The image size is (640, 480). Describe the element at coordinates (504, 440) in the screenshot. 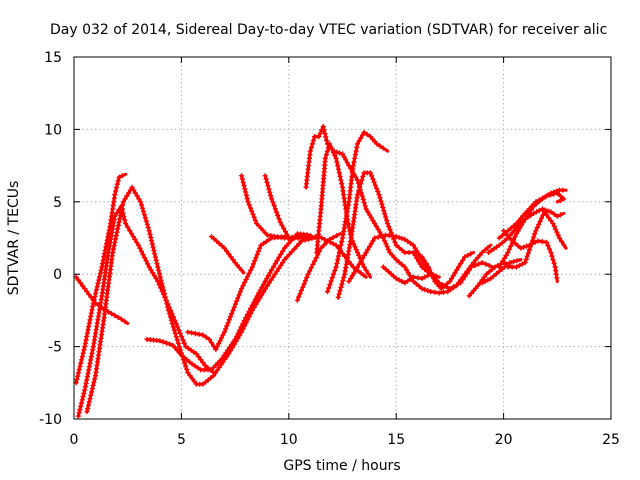

I see `x-tick-label: 20` at that location.